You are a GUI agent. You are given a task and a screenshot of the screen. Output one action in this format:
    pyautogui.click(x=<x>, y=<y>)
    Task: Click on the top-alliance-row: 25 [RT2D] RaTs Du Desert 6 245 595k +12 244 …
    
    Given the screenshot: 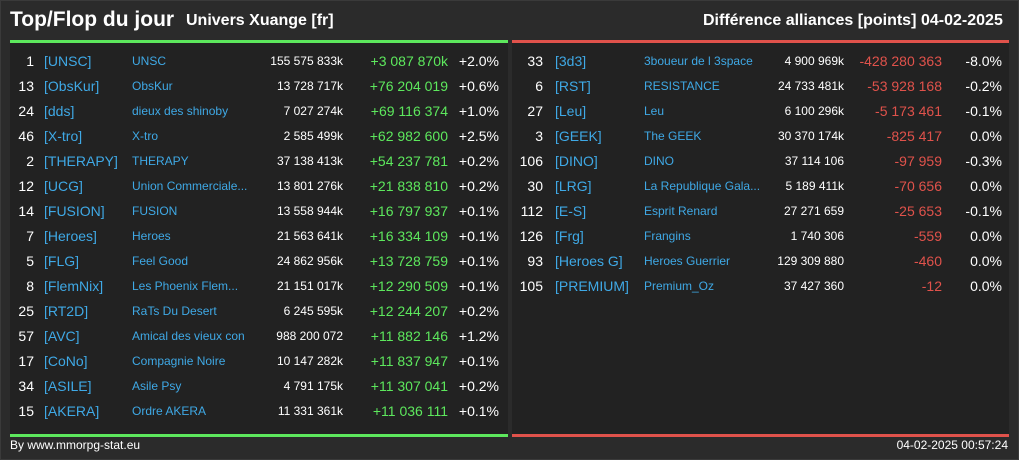 What is the action you would take?
    pyautogui.click(x=259, y=311)
    